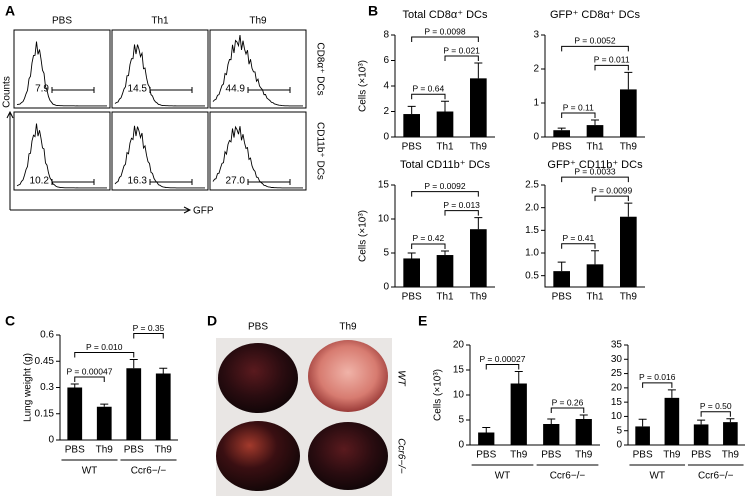 Image resolution: width=755 pixels, height=496 pixels. Describe the element at coordinates (212, 321) in the screenshot. I see `panel-label: D` at that location.